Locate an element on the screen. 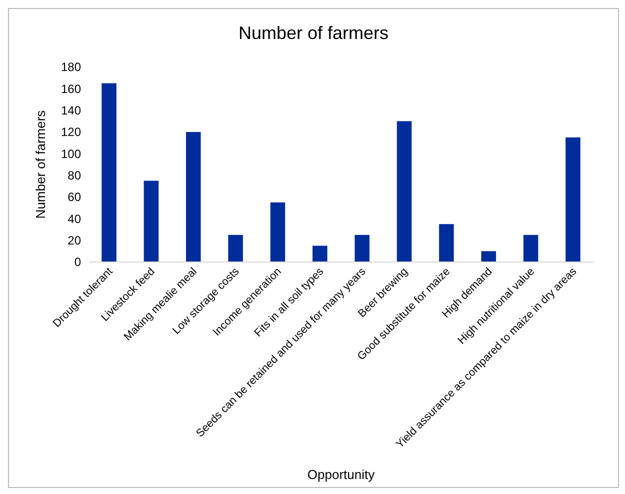  y-tick-label: 160 is located at coordinates (71, 89).